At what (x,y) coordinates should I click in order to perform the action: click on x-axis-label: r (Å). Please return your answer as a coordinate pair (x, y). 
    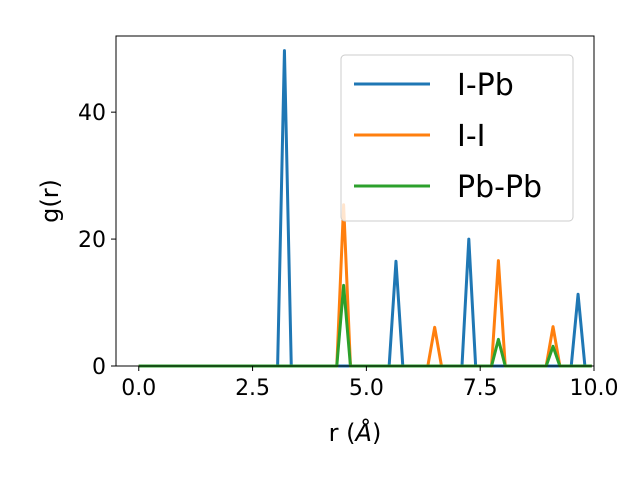
    Looking at the image, I should click on (355, 432).